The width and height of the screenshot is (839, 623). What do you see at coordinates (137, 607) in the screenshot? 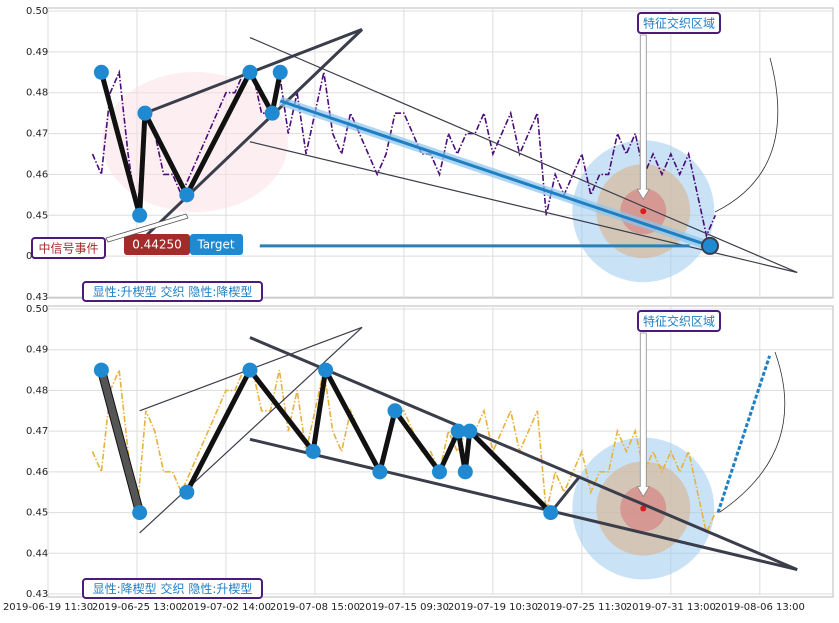
I see `x-tick-label: 2019-06-25 13:00` at bounding box center [137, 607].